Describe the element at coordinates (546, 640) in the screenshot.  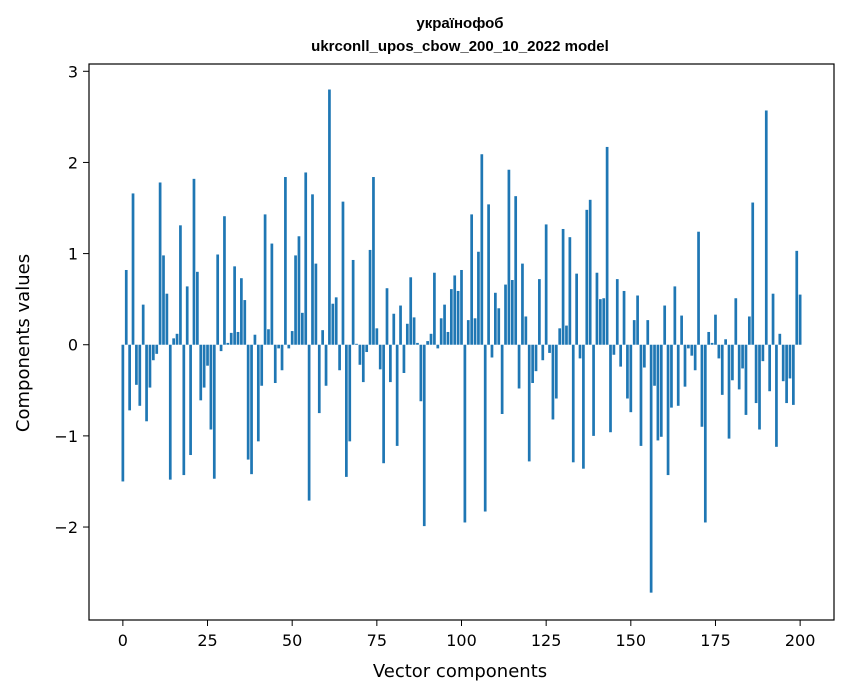
I see `x-tick-label: 125` at that location.